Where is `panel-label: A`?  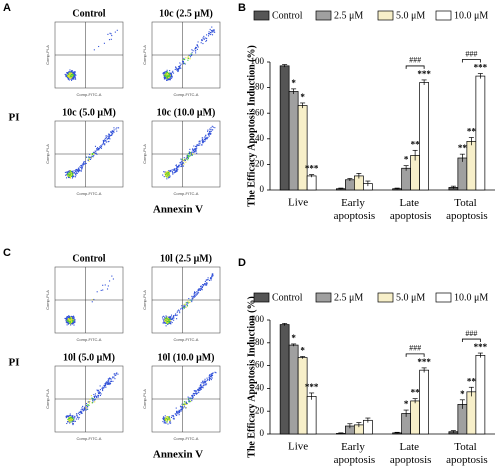
panel-label: A is located at coordinates (7, 8).